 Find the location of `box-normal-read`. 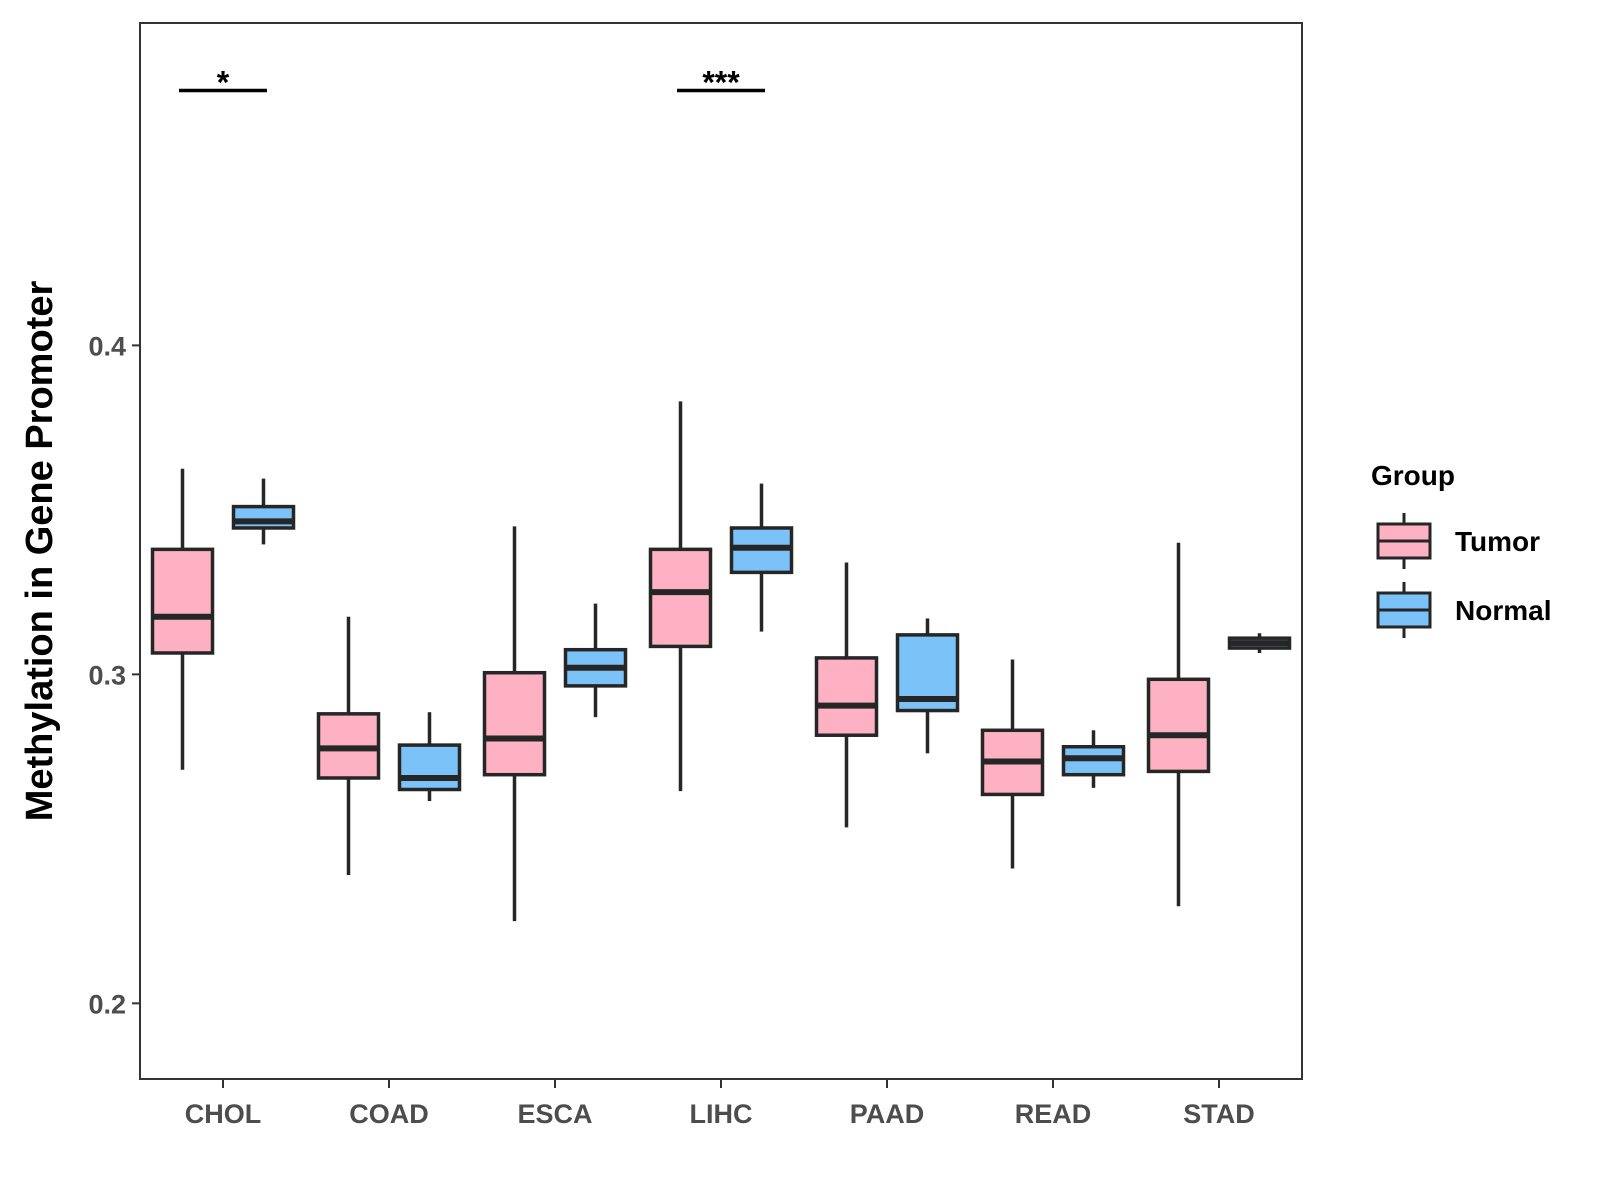

box-normal-read is located at coordinates (1093, 759).